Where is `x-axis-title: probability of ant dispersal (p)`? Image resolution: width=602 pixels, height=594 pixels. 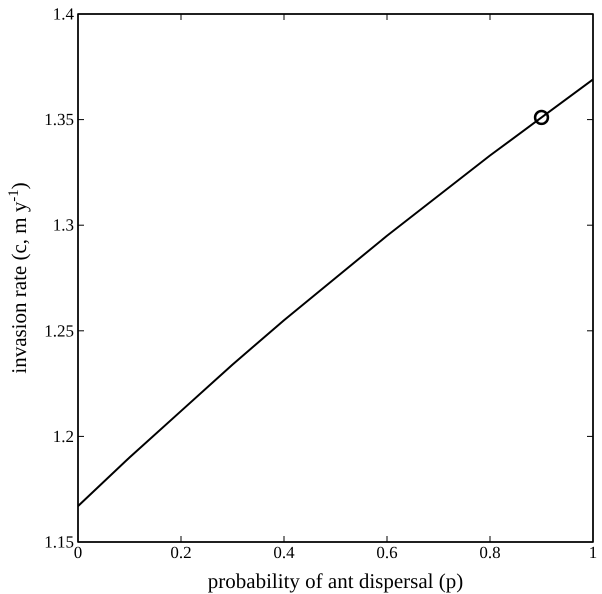 x-axis-title: probability of ant dispersal (p) is located at coordinates (336, 581).